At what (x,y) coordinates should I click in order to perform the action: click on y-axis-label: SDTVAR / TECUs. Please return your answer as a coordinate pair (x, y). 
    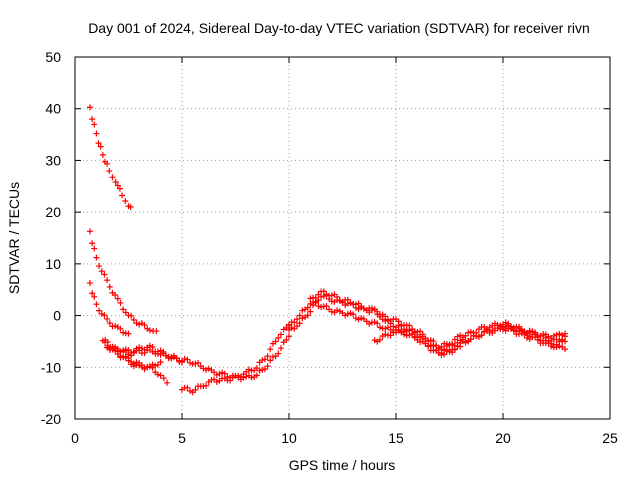
    Looking at the image, I should click on (14, 238).